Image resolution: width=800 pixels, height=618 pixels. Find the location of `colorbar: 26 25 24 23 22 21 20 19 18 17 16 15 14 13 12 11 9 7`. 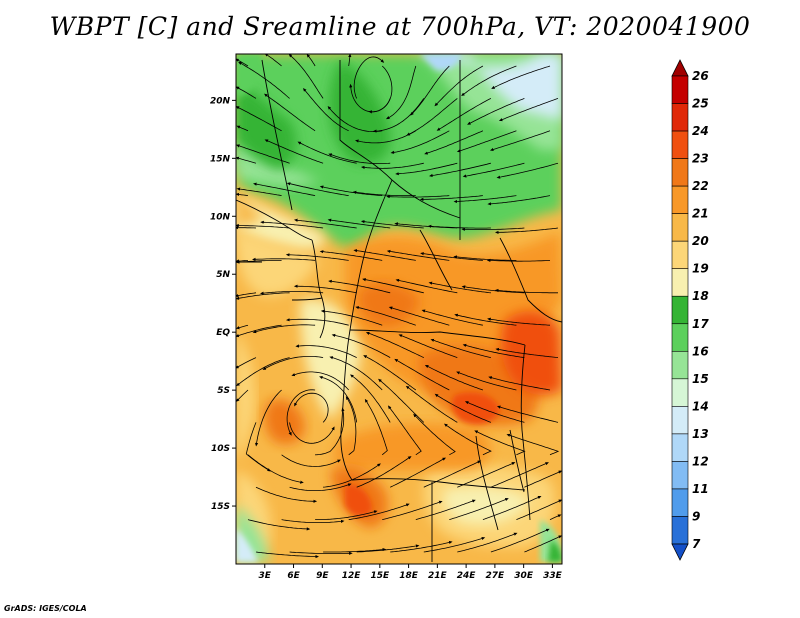

colorbar: 26 25 24 23 22 21 20 19 18 17 16 15 14 13 12 11 9 7 is located at coordinates (690, 310).